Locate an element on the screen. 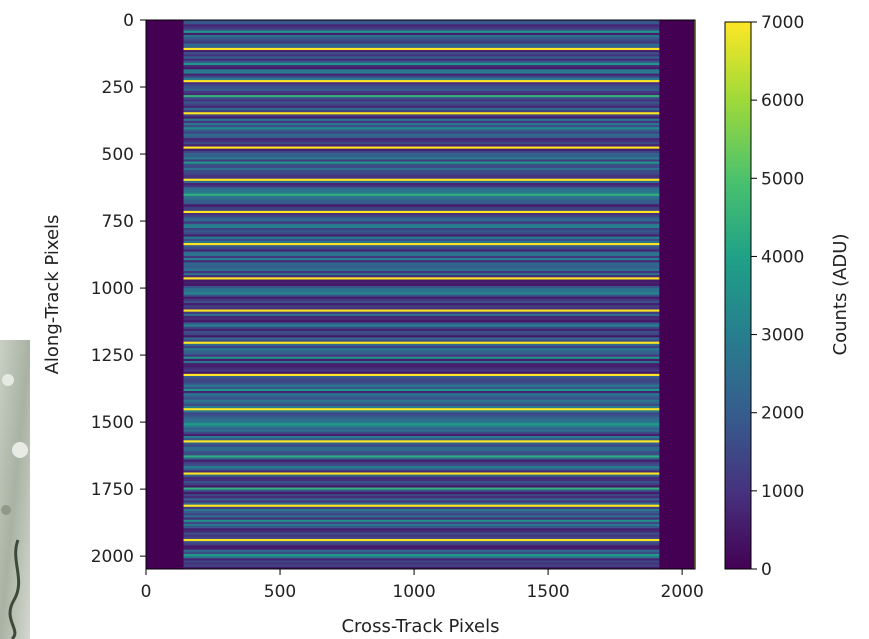 The height and width of the screenshot is (639, 869). x-tick-label: 1000 is located at coordinates (413, 592).